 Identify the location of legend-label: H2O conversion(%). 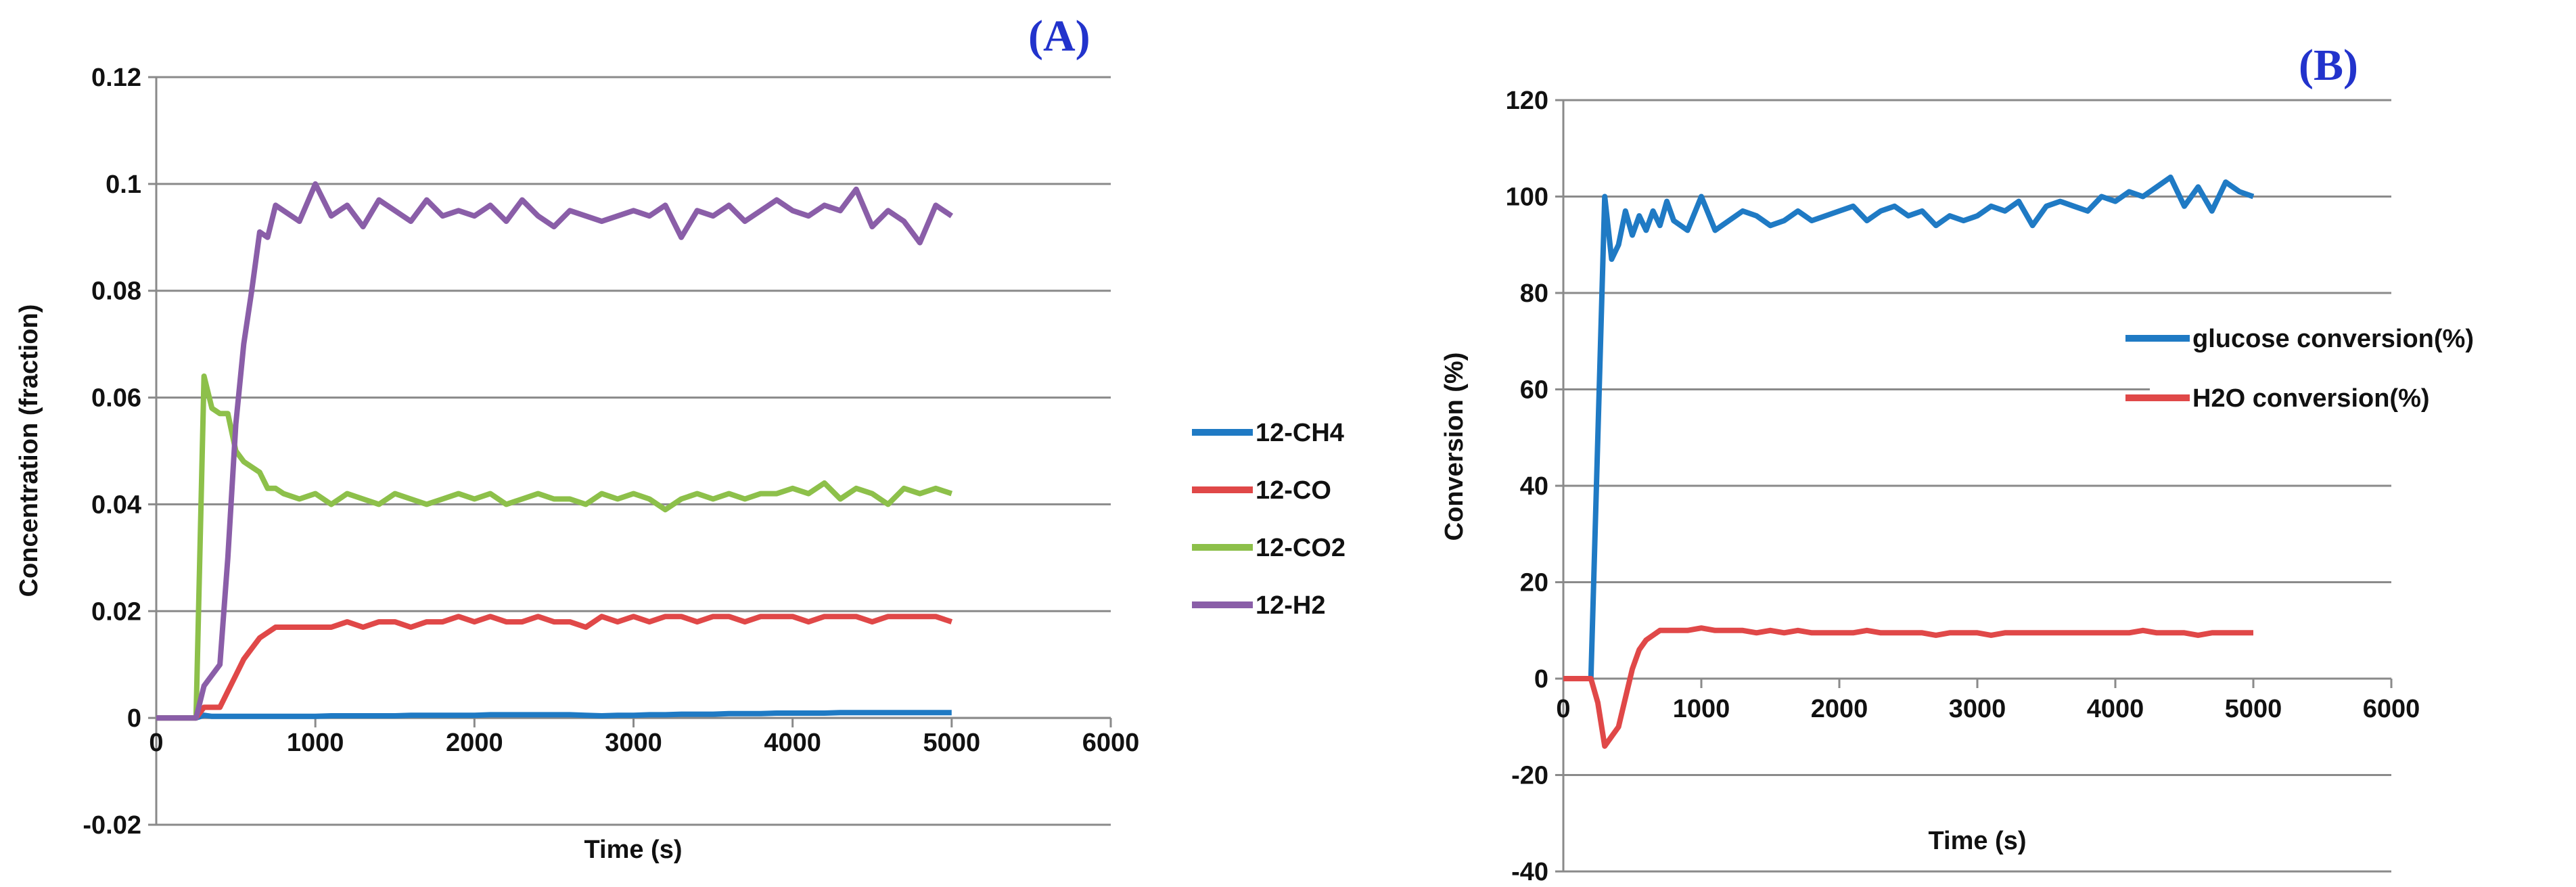
(2311, 398).